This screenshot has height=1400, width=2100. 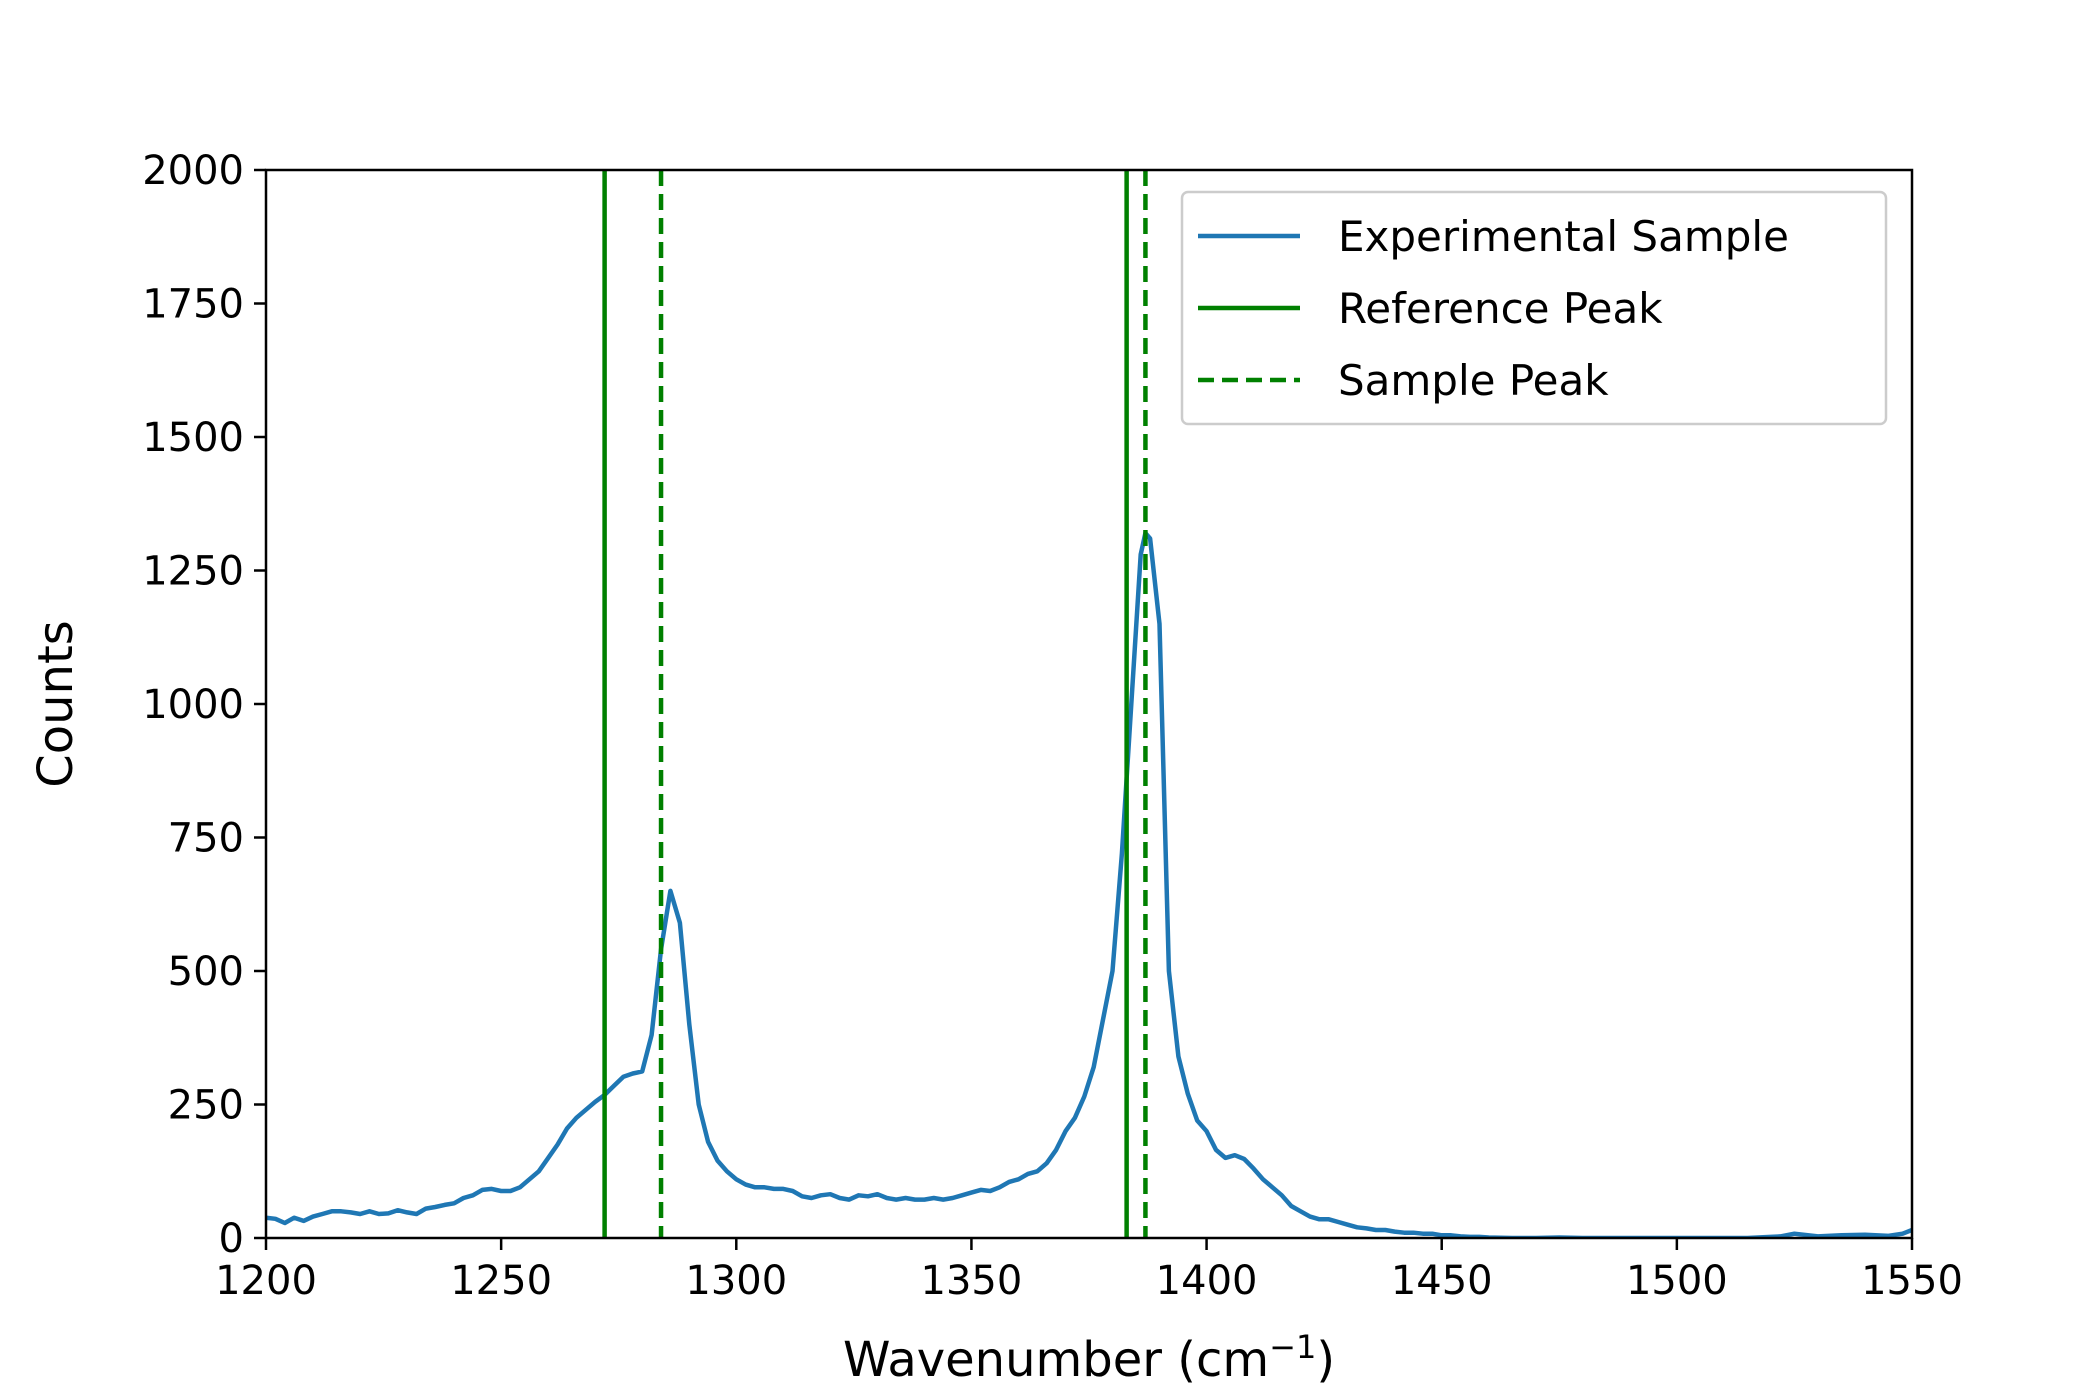 What do you see at coordinates (1677, 1281) in the screenshot?
I see `x-tick-label: 1500` at bounding box center [1677, 1281].